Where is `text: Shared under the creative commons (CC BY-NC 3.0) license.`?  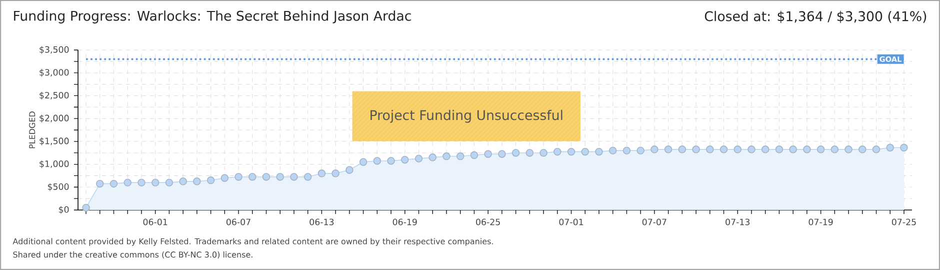
text: Shared under the creative commons (CC BY-NC 3.0) license. is located at coordinates (132, 255).